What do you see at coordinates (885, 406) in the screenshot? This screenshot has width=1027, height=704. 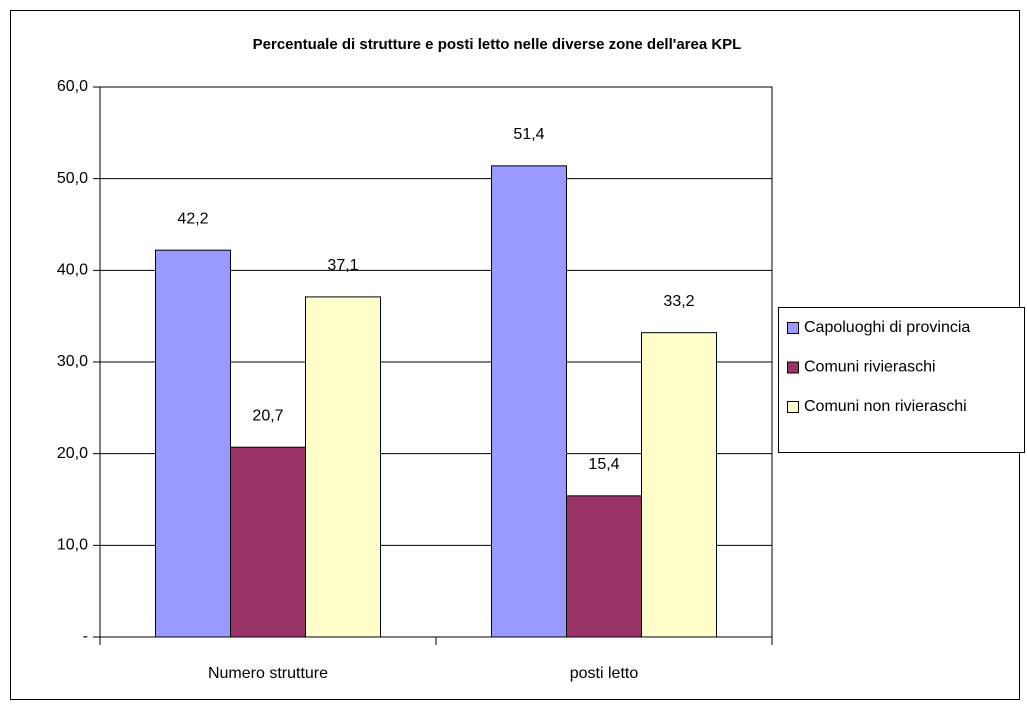 I see `legend-label: Comuni non rivieraschi` at bounding box center [885, 406].